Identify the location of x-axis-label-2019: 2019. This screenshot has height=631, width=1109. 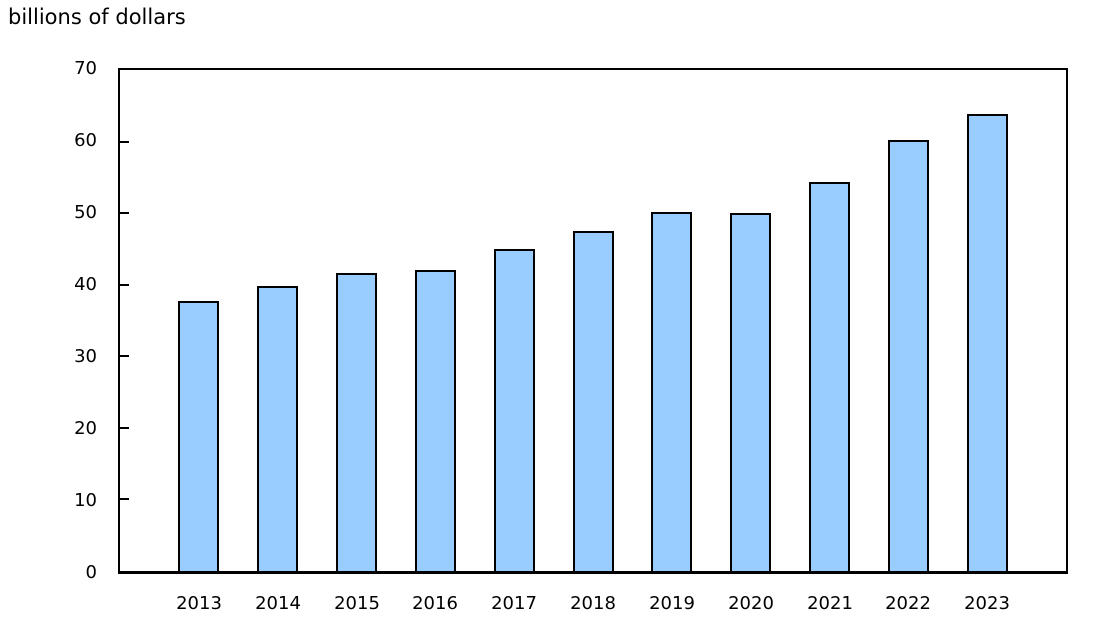
(672, 603).